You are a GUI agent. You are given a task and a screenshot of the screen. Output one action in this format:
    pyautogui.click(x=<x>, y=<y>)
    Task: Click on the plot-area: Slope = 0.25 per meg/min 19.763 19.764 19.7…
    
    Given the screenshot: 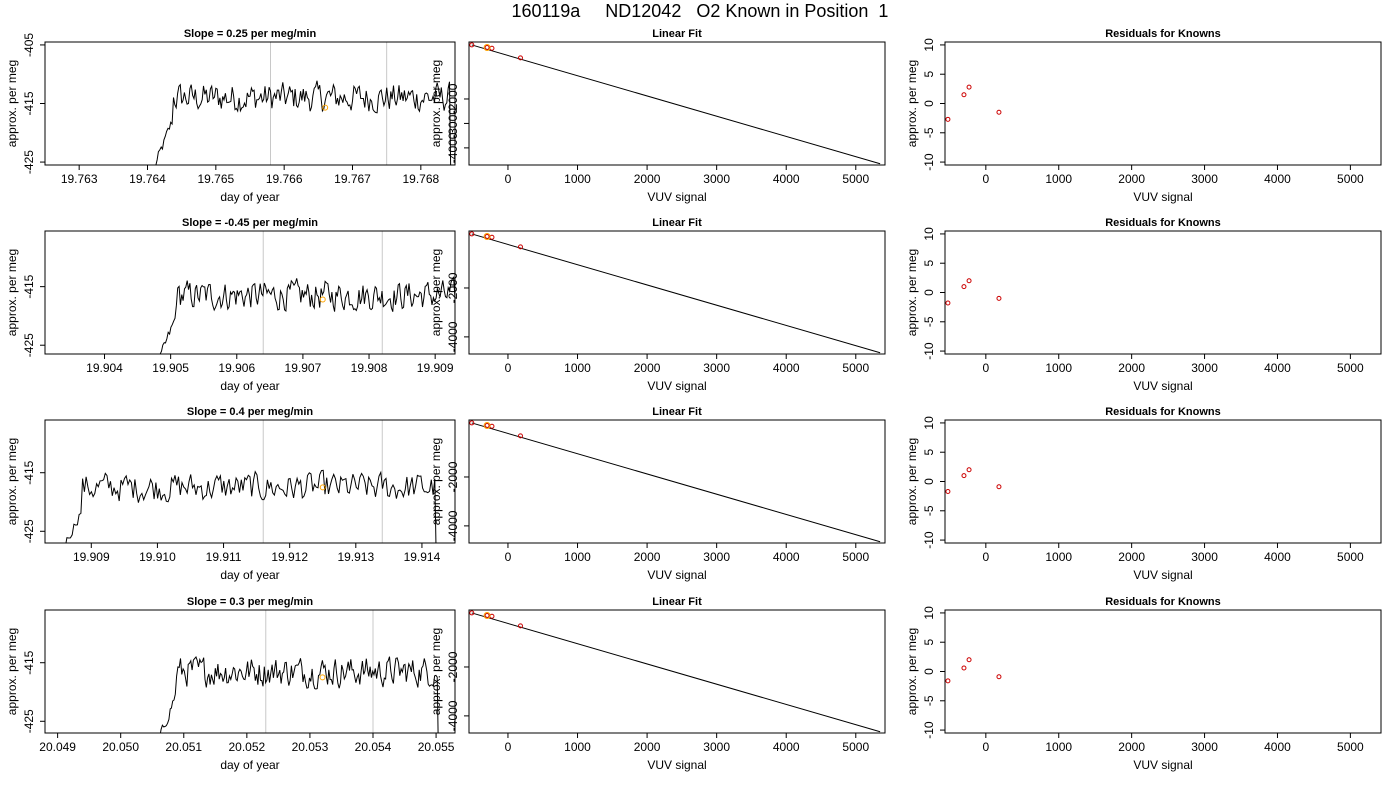 What is the action you would take?
    pyautogui.click(x=230, y=116)
    